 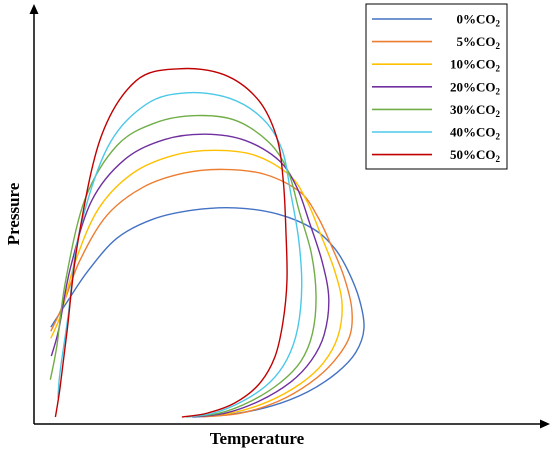 What do you see at coordinates (473, 154) in the screenshot?
I see `legend-label-main: 50%CO` at bounding box center [473, 154].